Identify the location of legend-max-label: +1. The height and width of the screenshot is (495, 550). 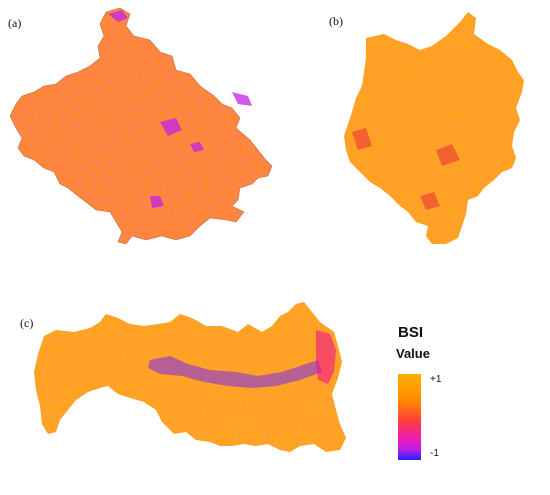
(436, 379).